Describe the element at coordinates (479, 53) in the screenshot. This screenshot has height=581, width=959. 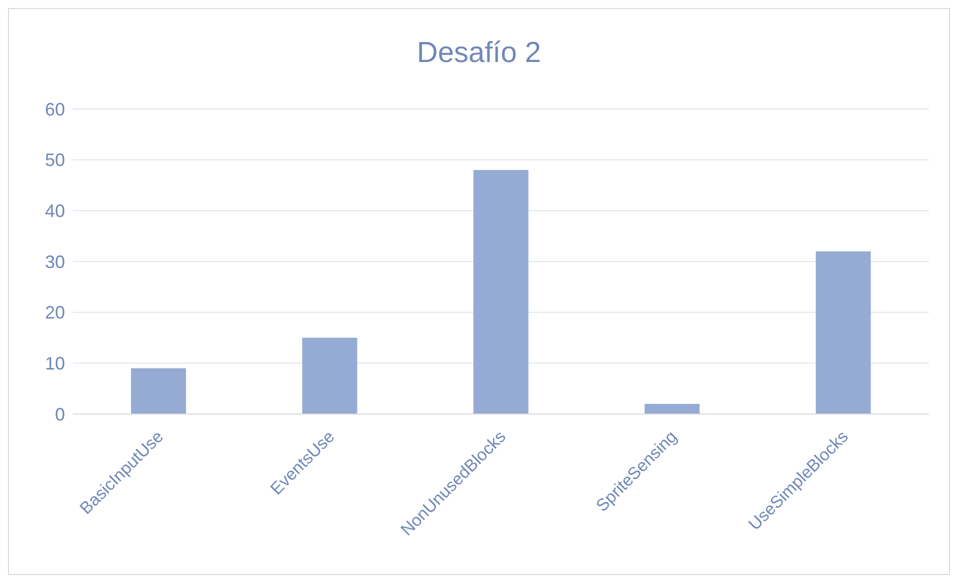
I see `chart-title: Desafío 2` at that location.